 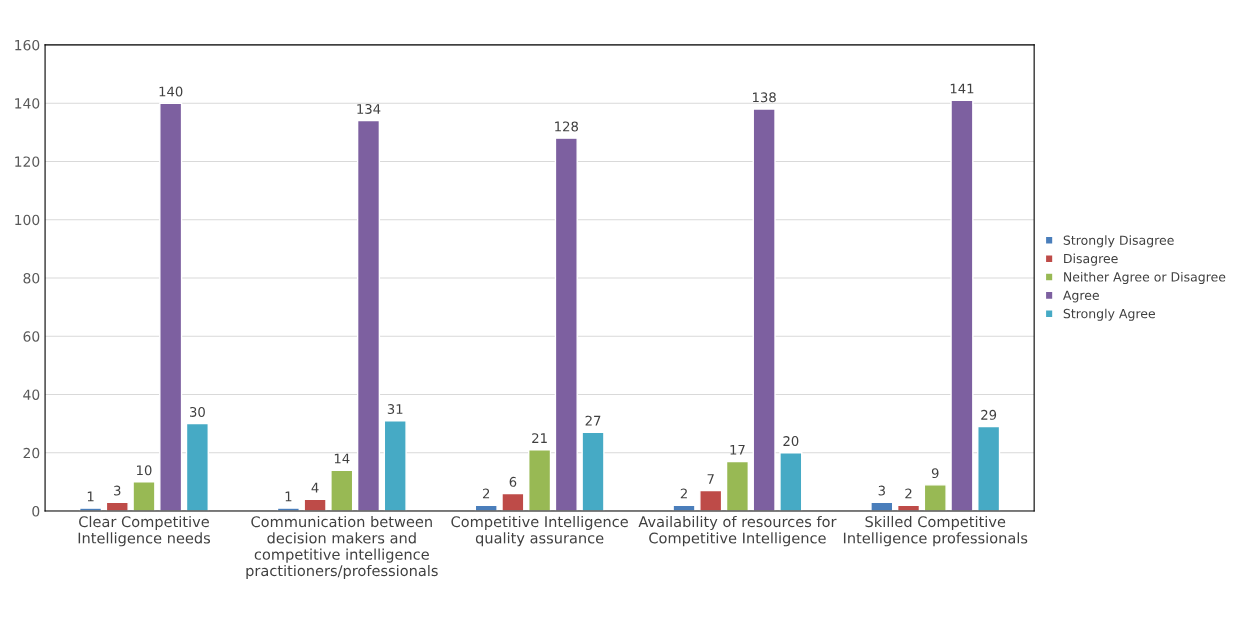 I want to click on data-label: 30, so click(x=197, y=411).